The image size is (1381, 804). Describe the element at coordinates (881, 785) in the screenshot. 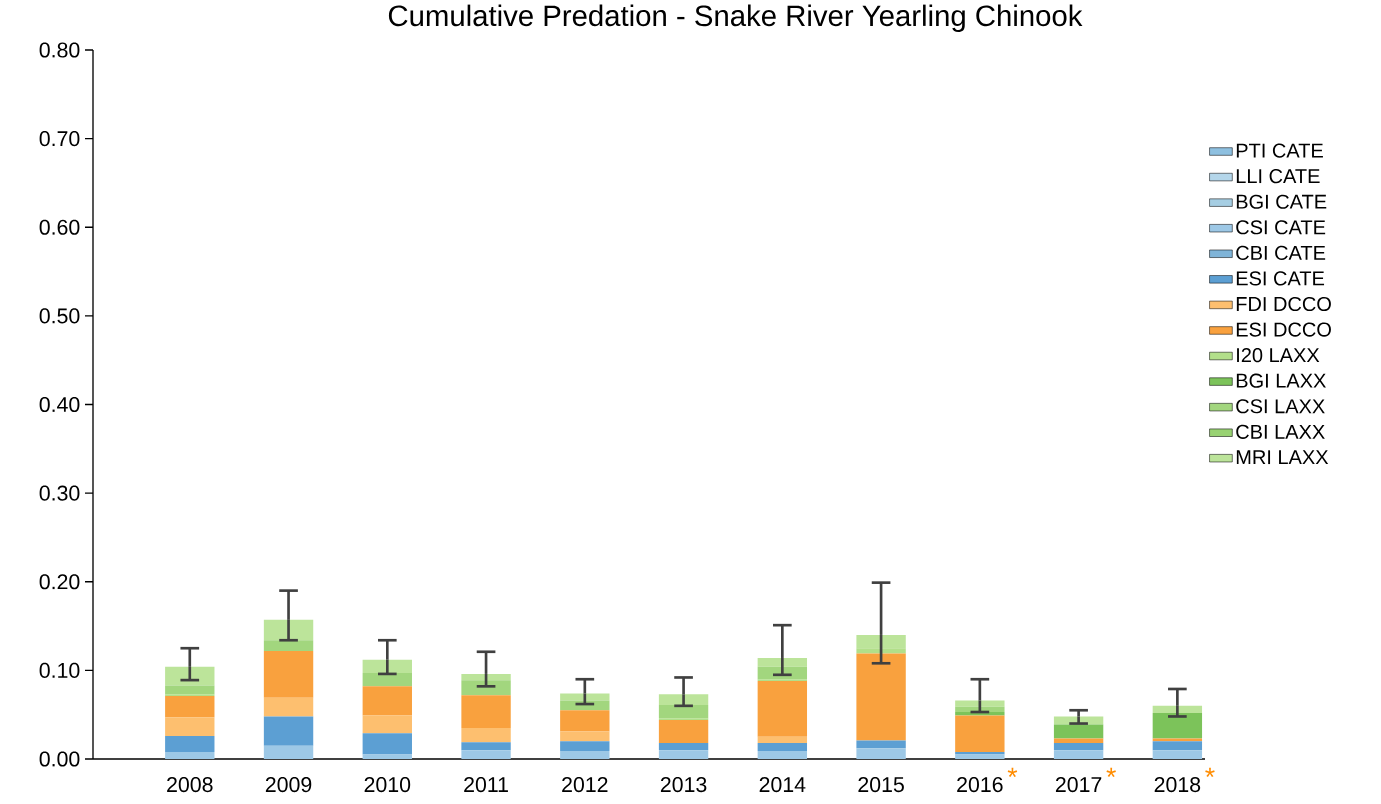

I see `x-tick-label: 2015` at that location.